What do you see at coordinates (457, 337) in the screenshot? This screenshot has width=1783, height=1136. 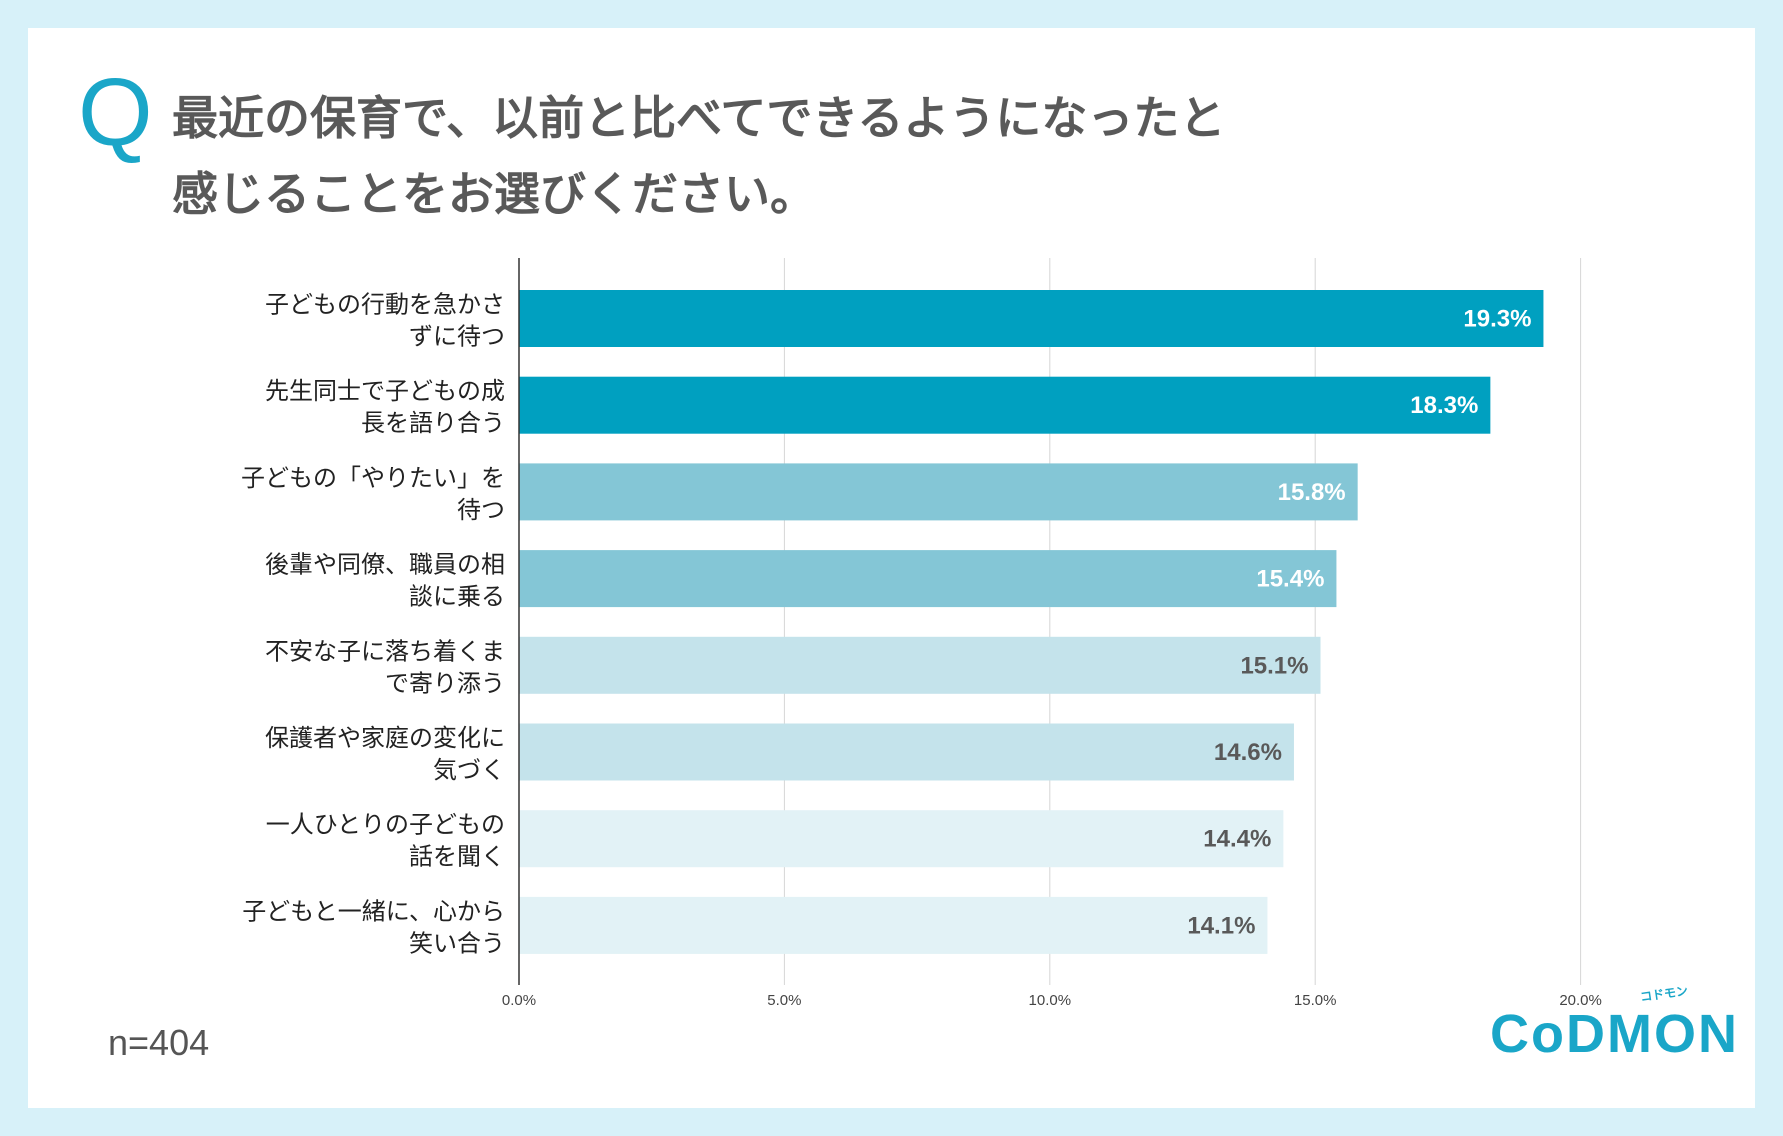 I see `category-label: ずに待つ` at bounding box center [457, 337].